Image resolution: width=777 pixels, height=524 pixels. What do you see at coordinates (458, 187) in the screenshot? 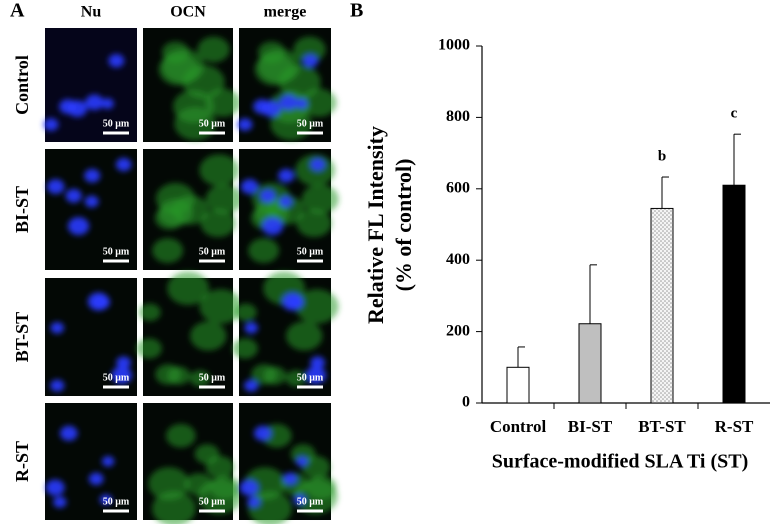
I see `y-tick-label: 600` at bounding box center [458, 187].